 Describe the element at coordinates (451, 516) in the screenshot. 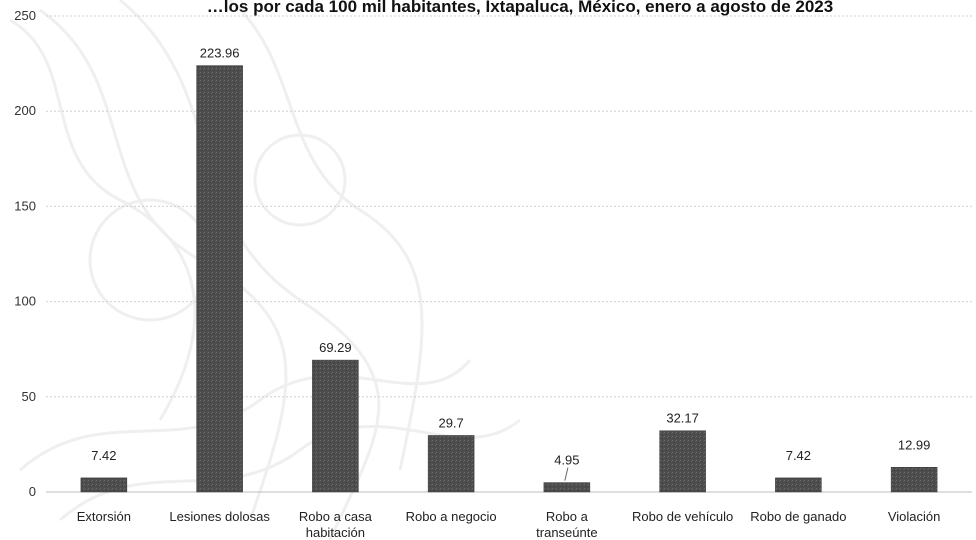

I see `category-label: Robo a negocio` at that location.